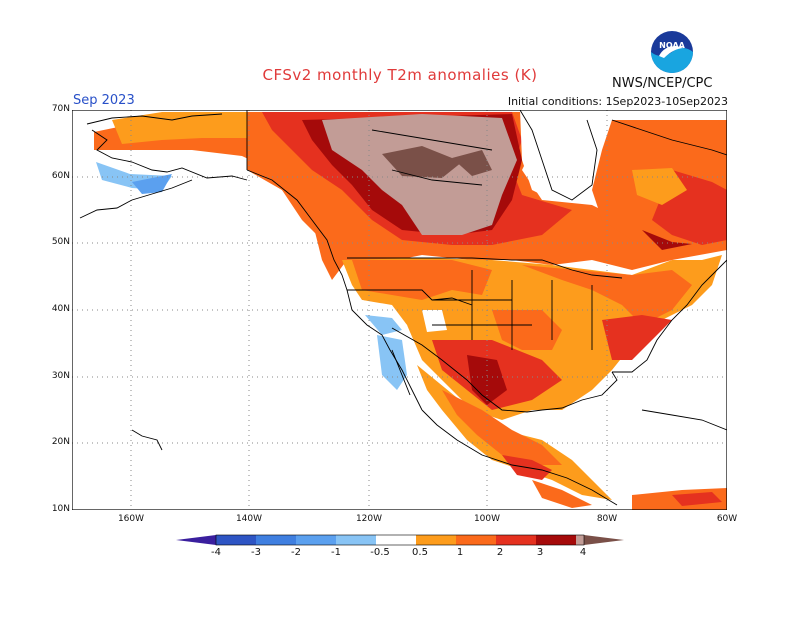 The image size is (800, 618). I want to click on forecast-month: Sep 2023, so click(104, 100).